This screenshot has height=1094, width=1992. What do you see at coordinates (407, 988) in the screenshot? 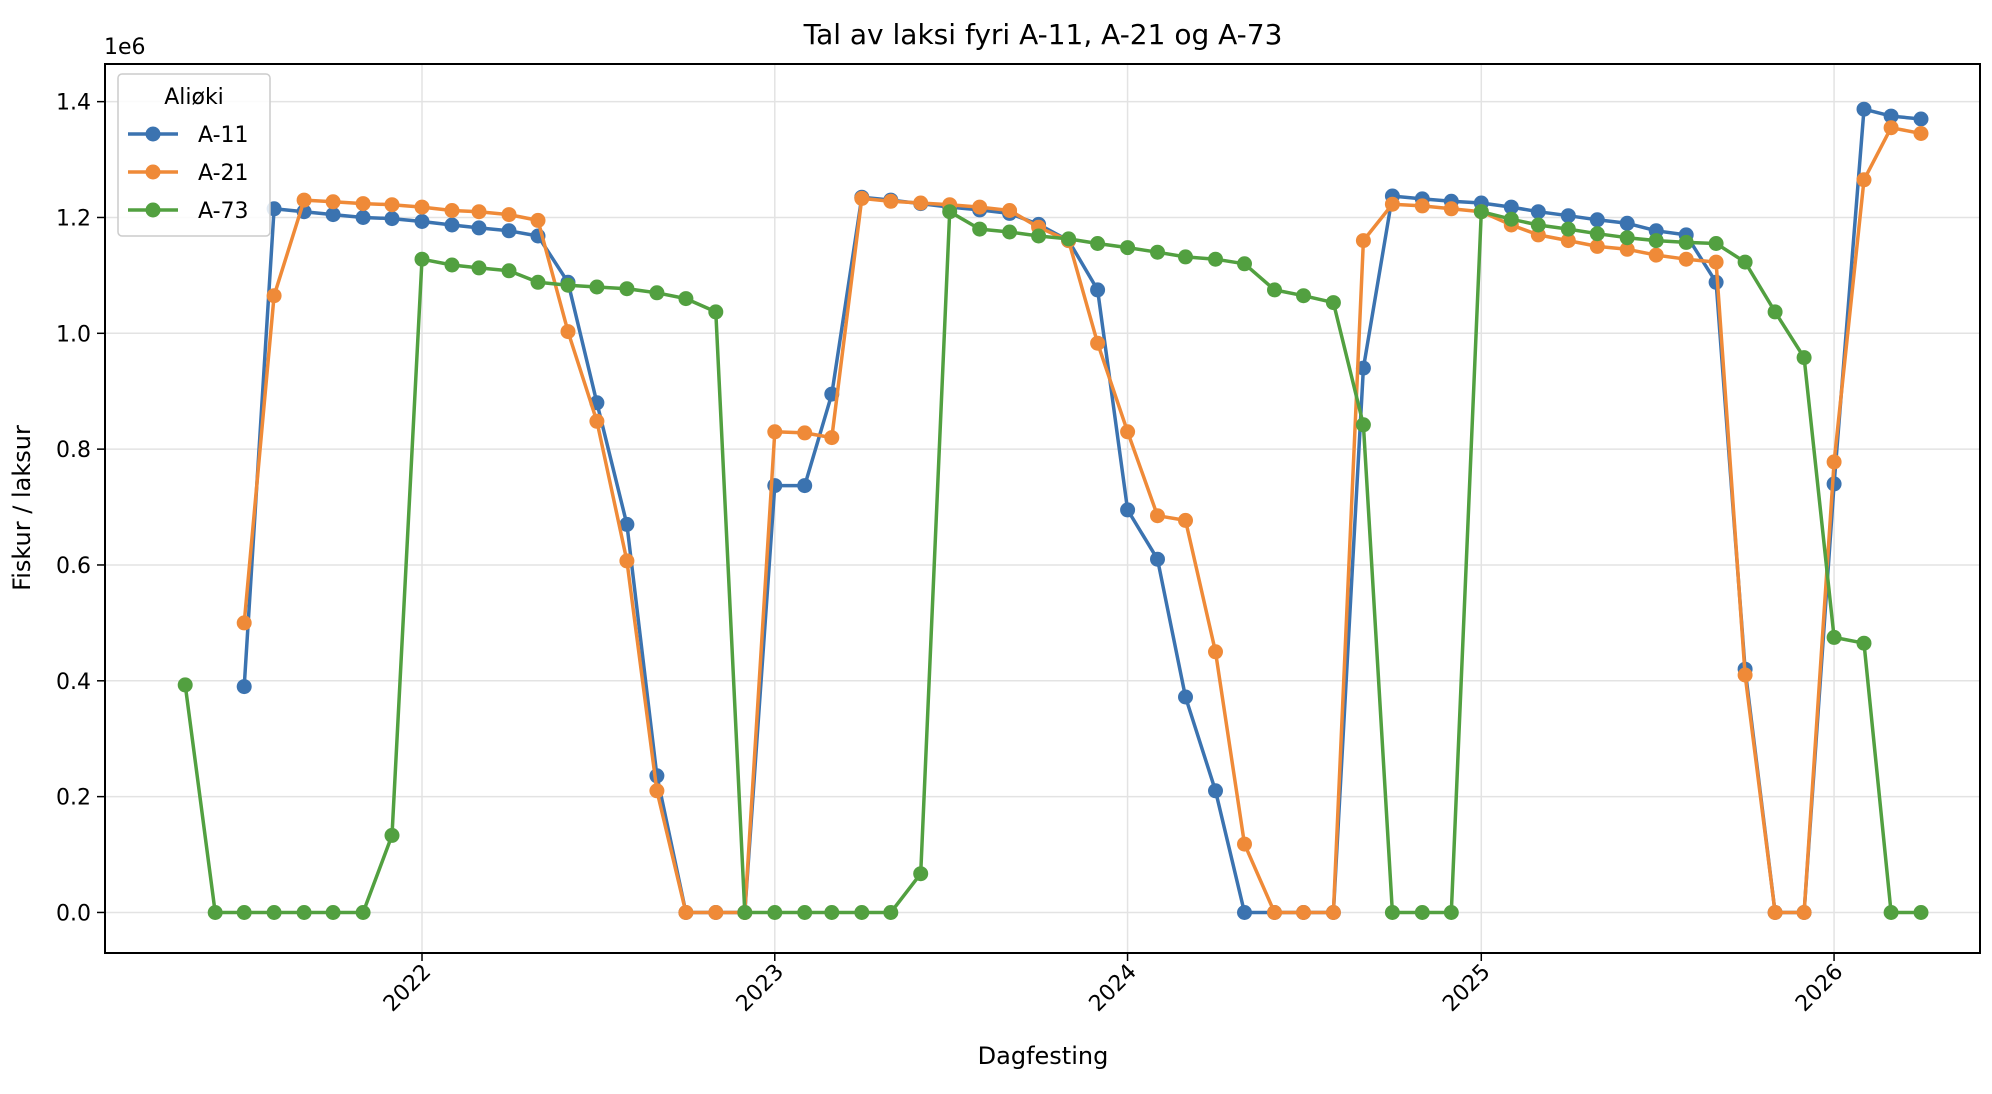
I see `x-tick-label: 2022` at bounding box center [407, 988].